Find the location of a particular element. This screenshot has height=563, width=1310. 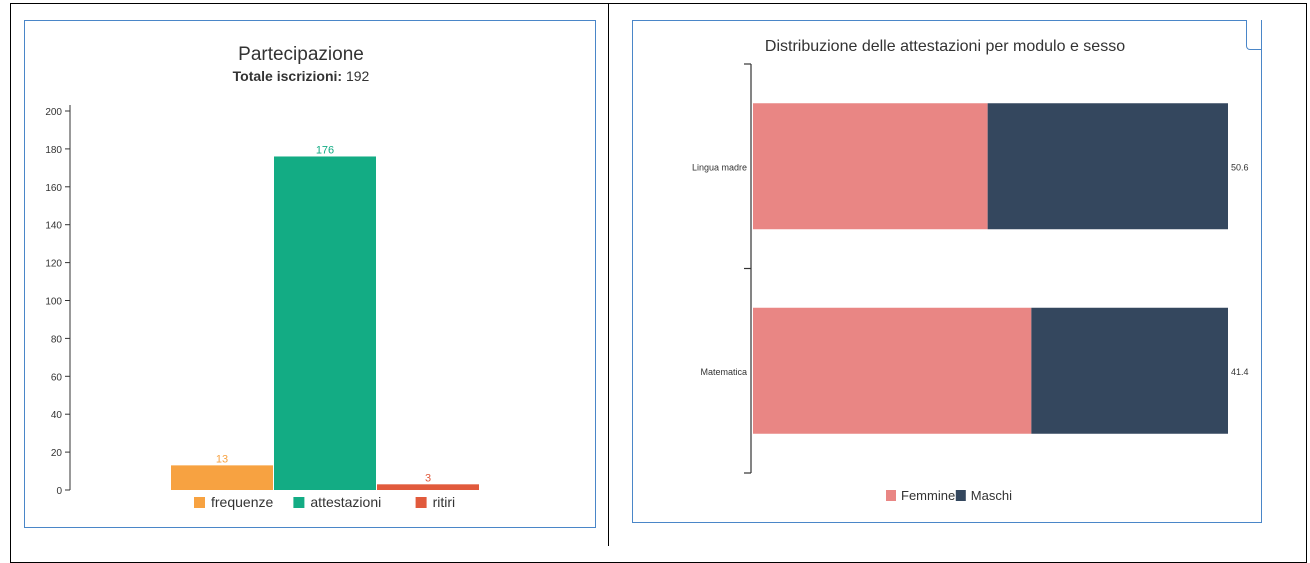

bars: 13 176 3 is located at coordinates (325, 317).